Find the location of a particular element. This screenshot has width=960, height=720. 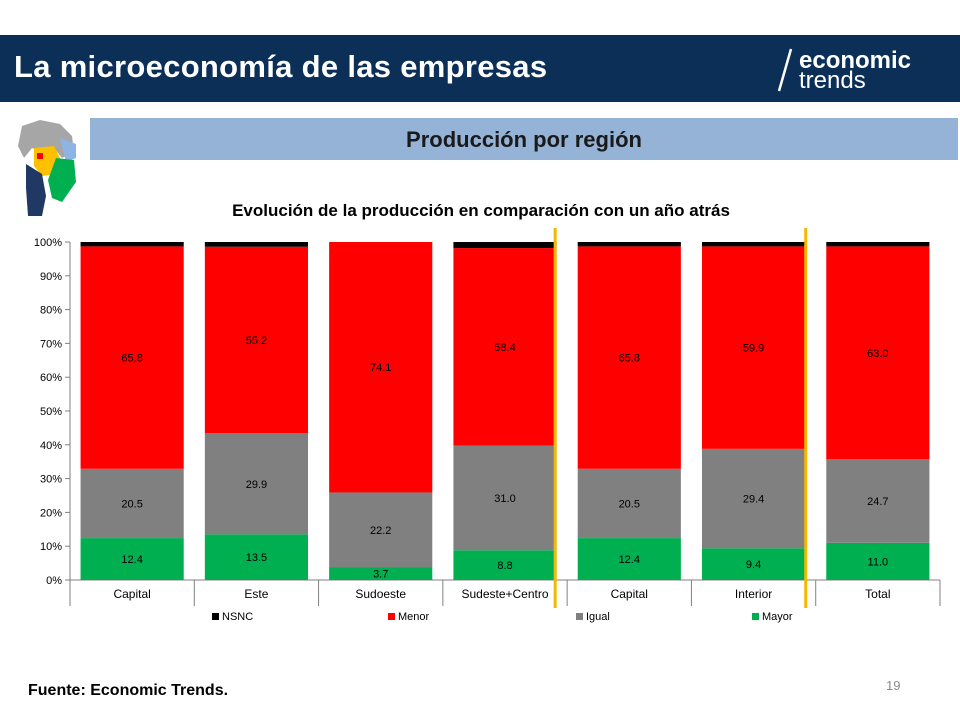

data-label-menor: 59.9 is located at coordinates (753, 349).